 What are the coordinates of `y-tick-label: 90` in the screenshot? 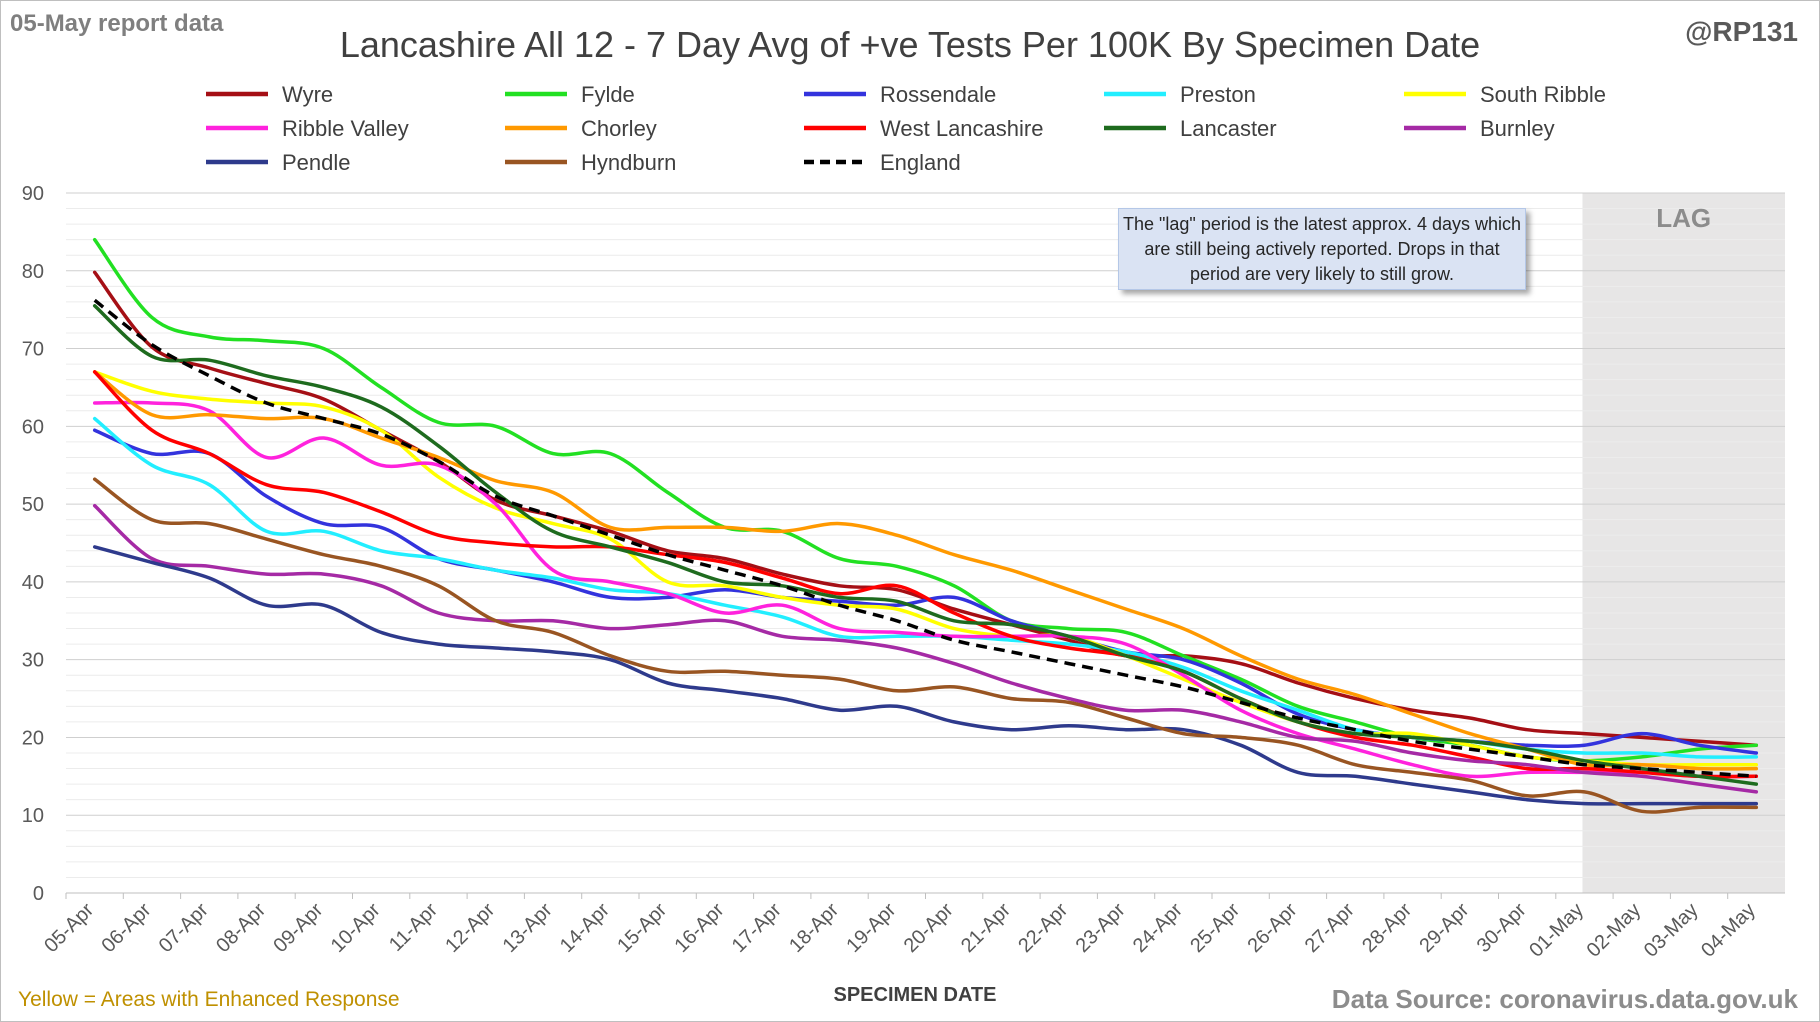 It's located at (33, 194).